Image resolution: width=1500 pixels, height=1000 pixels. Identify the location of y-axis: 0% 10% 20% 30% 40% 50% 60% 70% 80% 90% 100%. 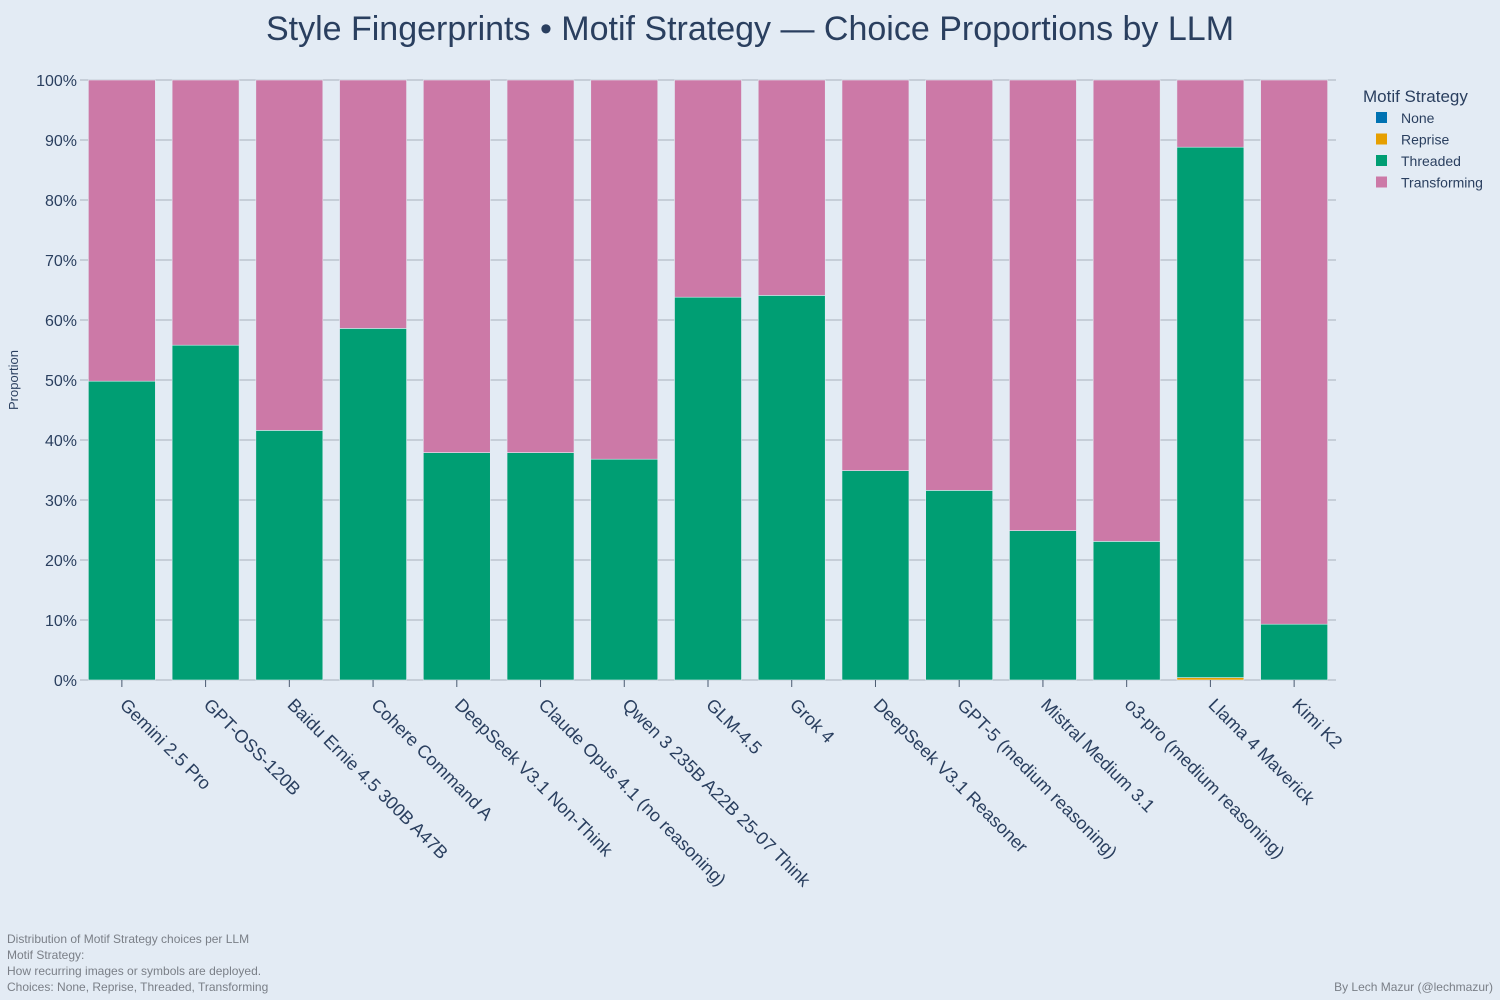
(56, 381).